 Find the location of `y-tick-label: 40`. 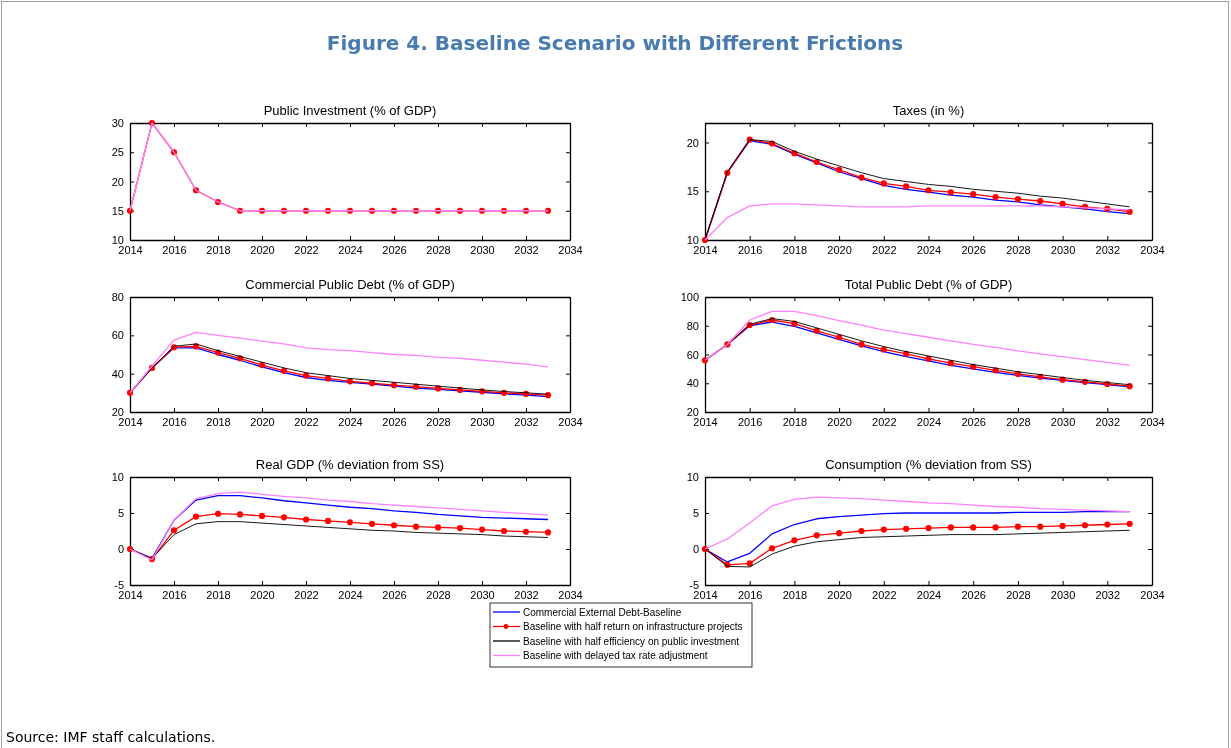

y-tick-label: 40 is located at coordinates (692, 383).